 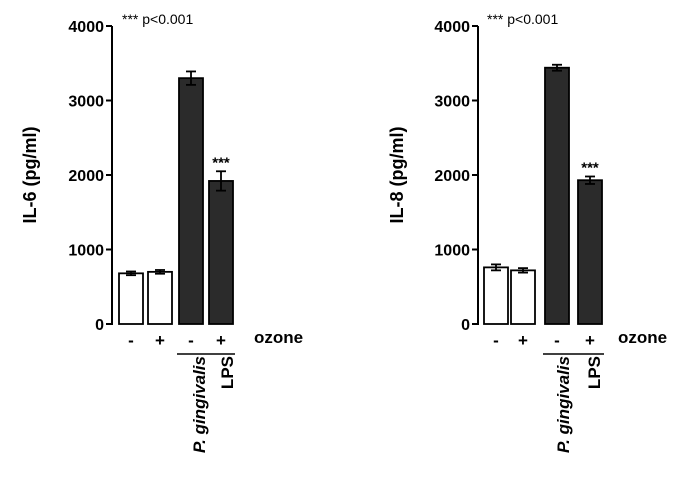 I want to click on y-axis-label: IL-6 (pg/ml), so click(x=30, y=175).